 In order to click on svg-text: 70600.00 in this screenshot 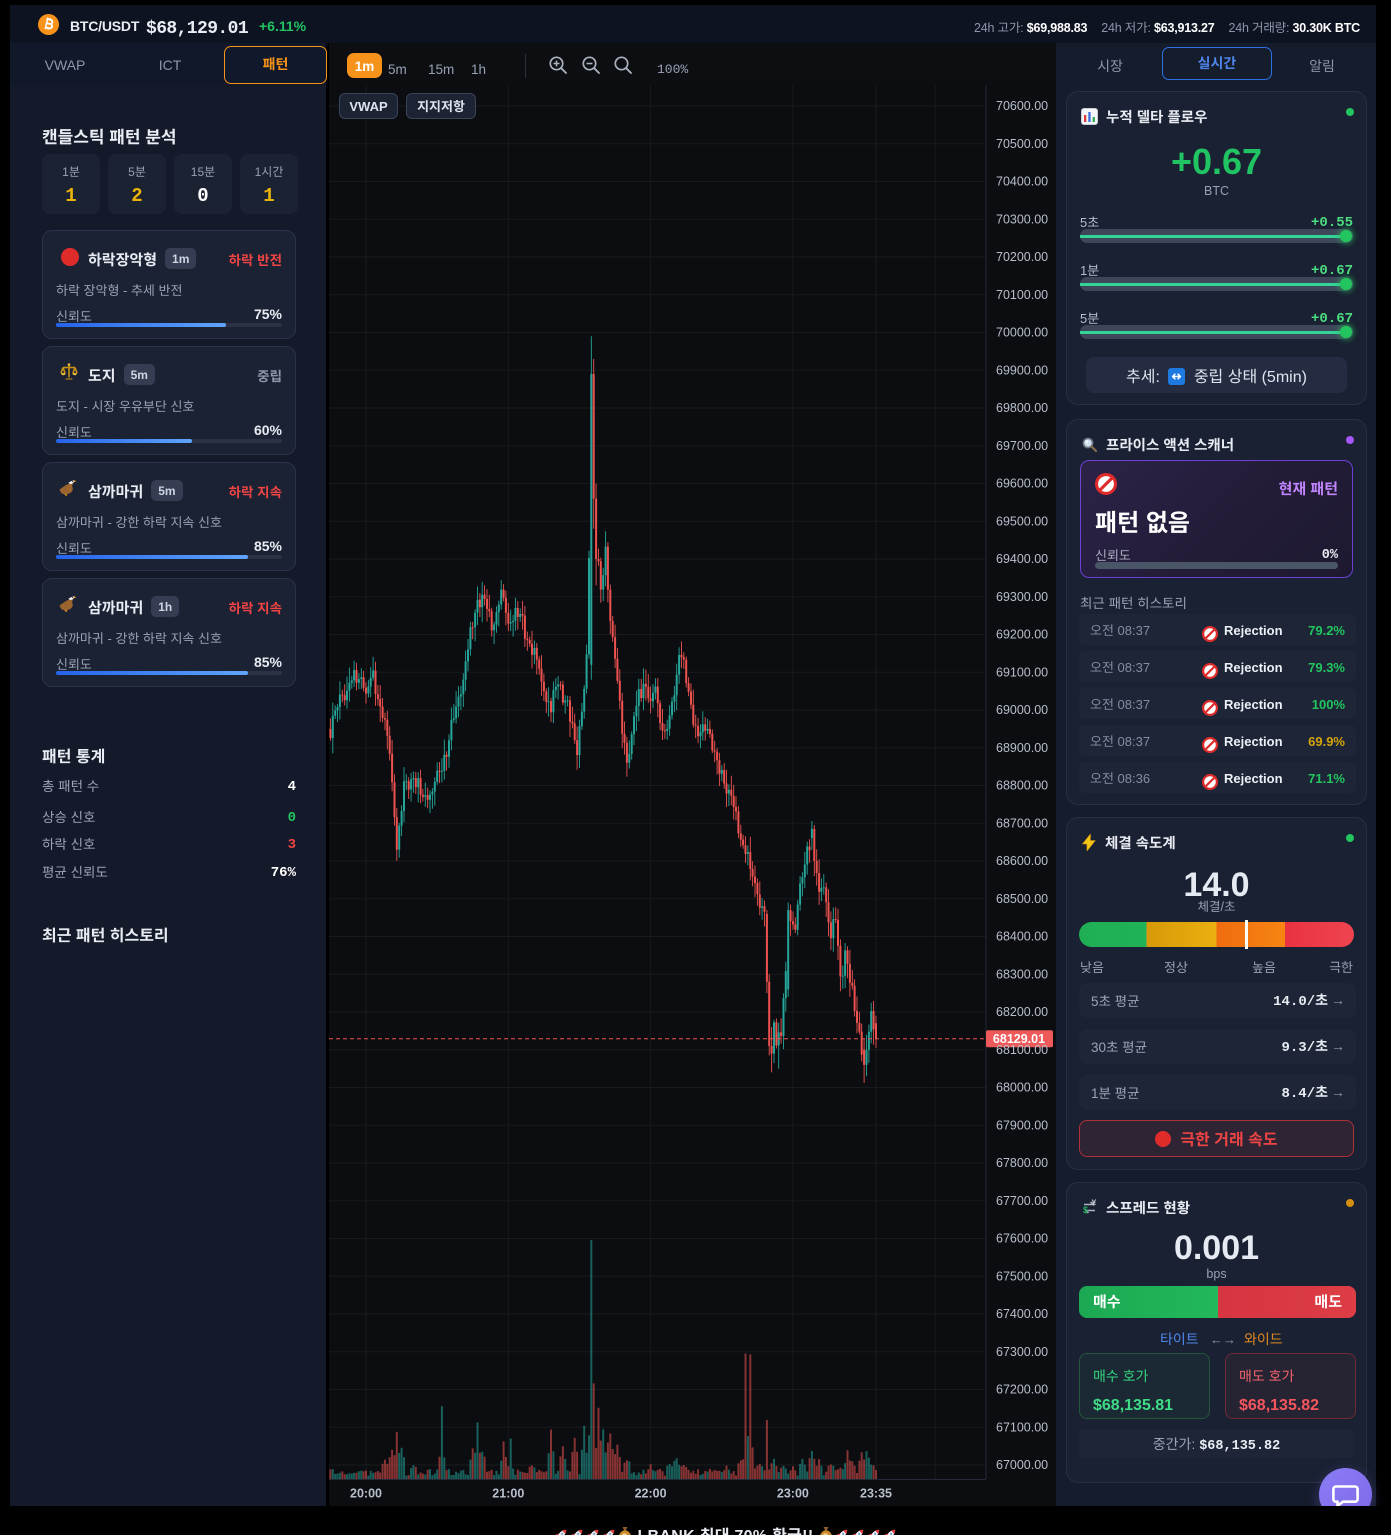, I will do `click(1022, 106)`.